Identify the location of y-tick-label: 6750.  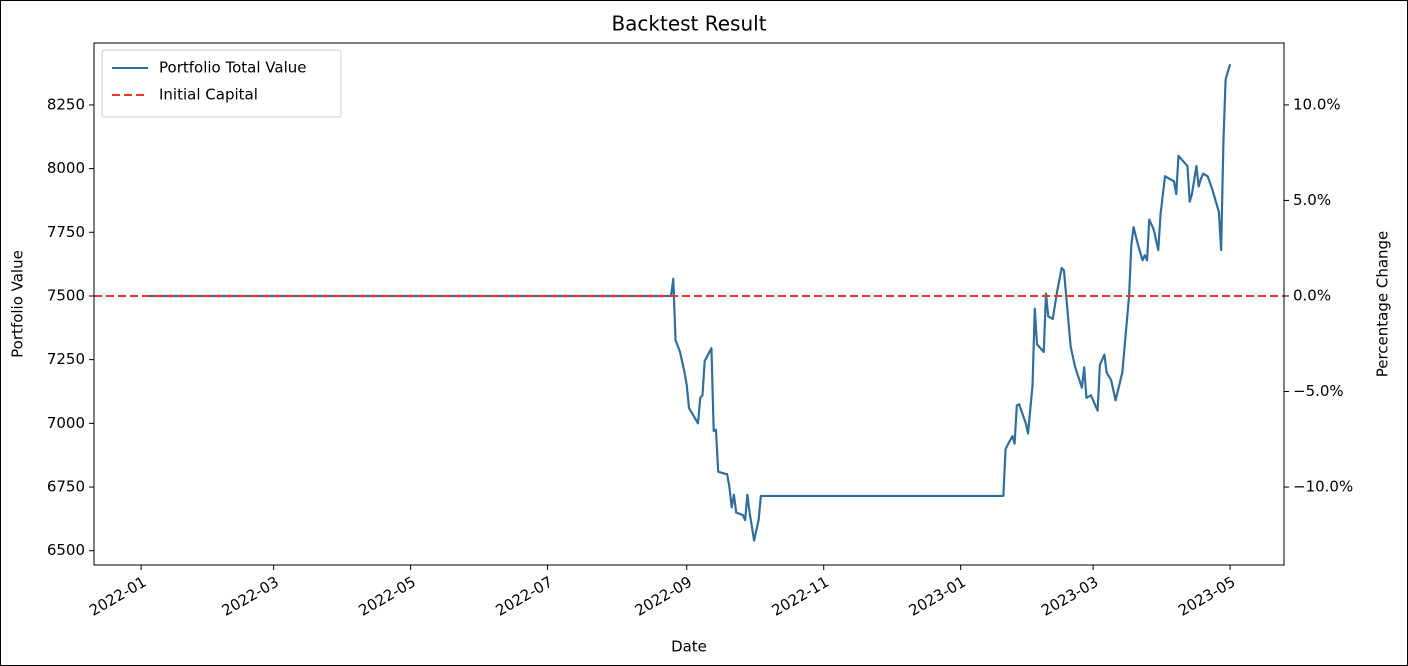
(66, 487).